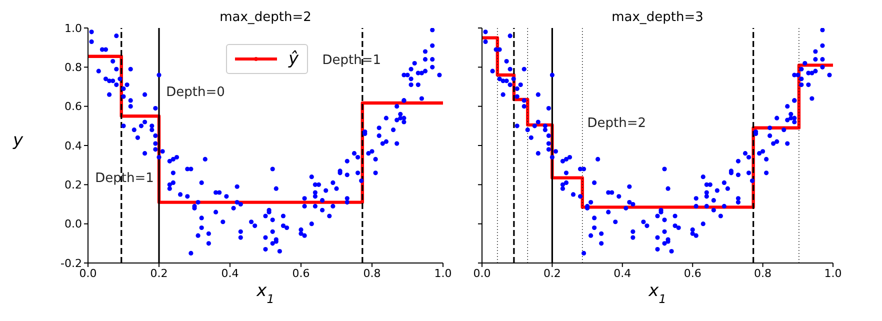 Image resolution: width=882 pixels, height=321 pixels. Describe the element at coordinates (293, 59) in the screenshot. I see `legend-label: ŷ` at that location.